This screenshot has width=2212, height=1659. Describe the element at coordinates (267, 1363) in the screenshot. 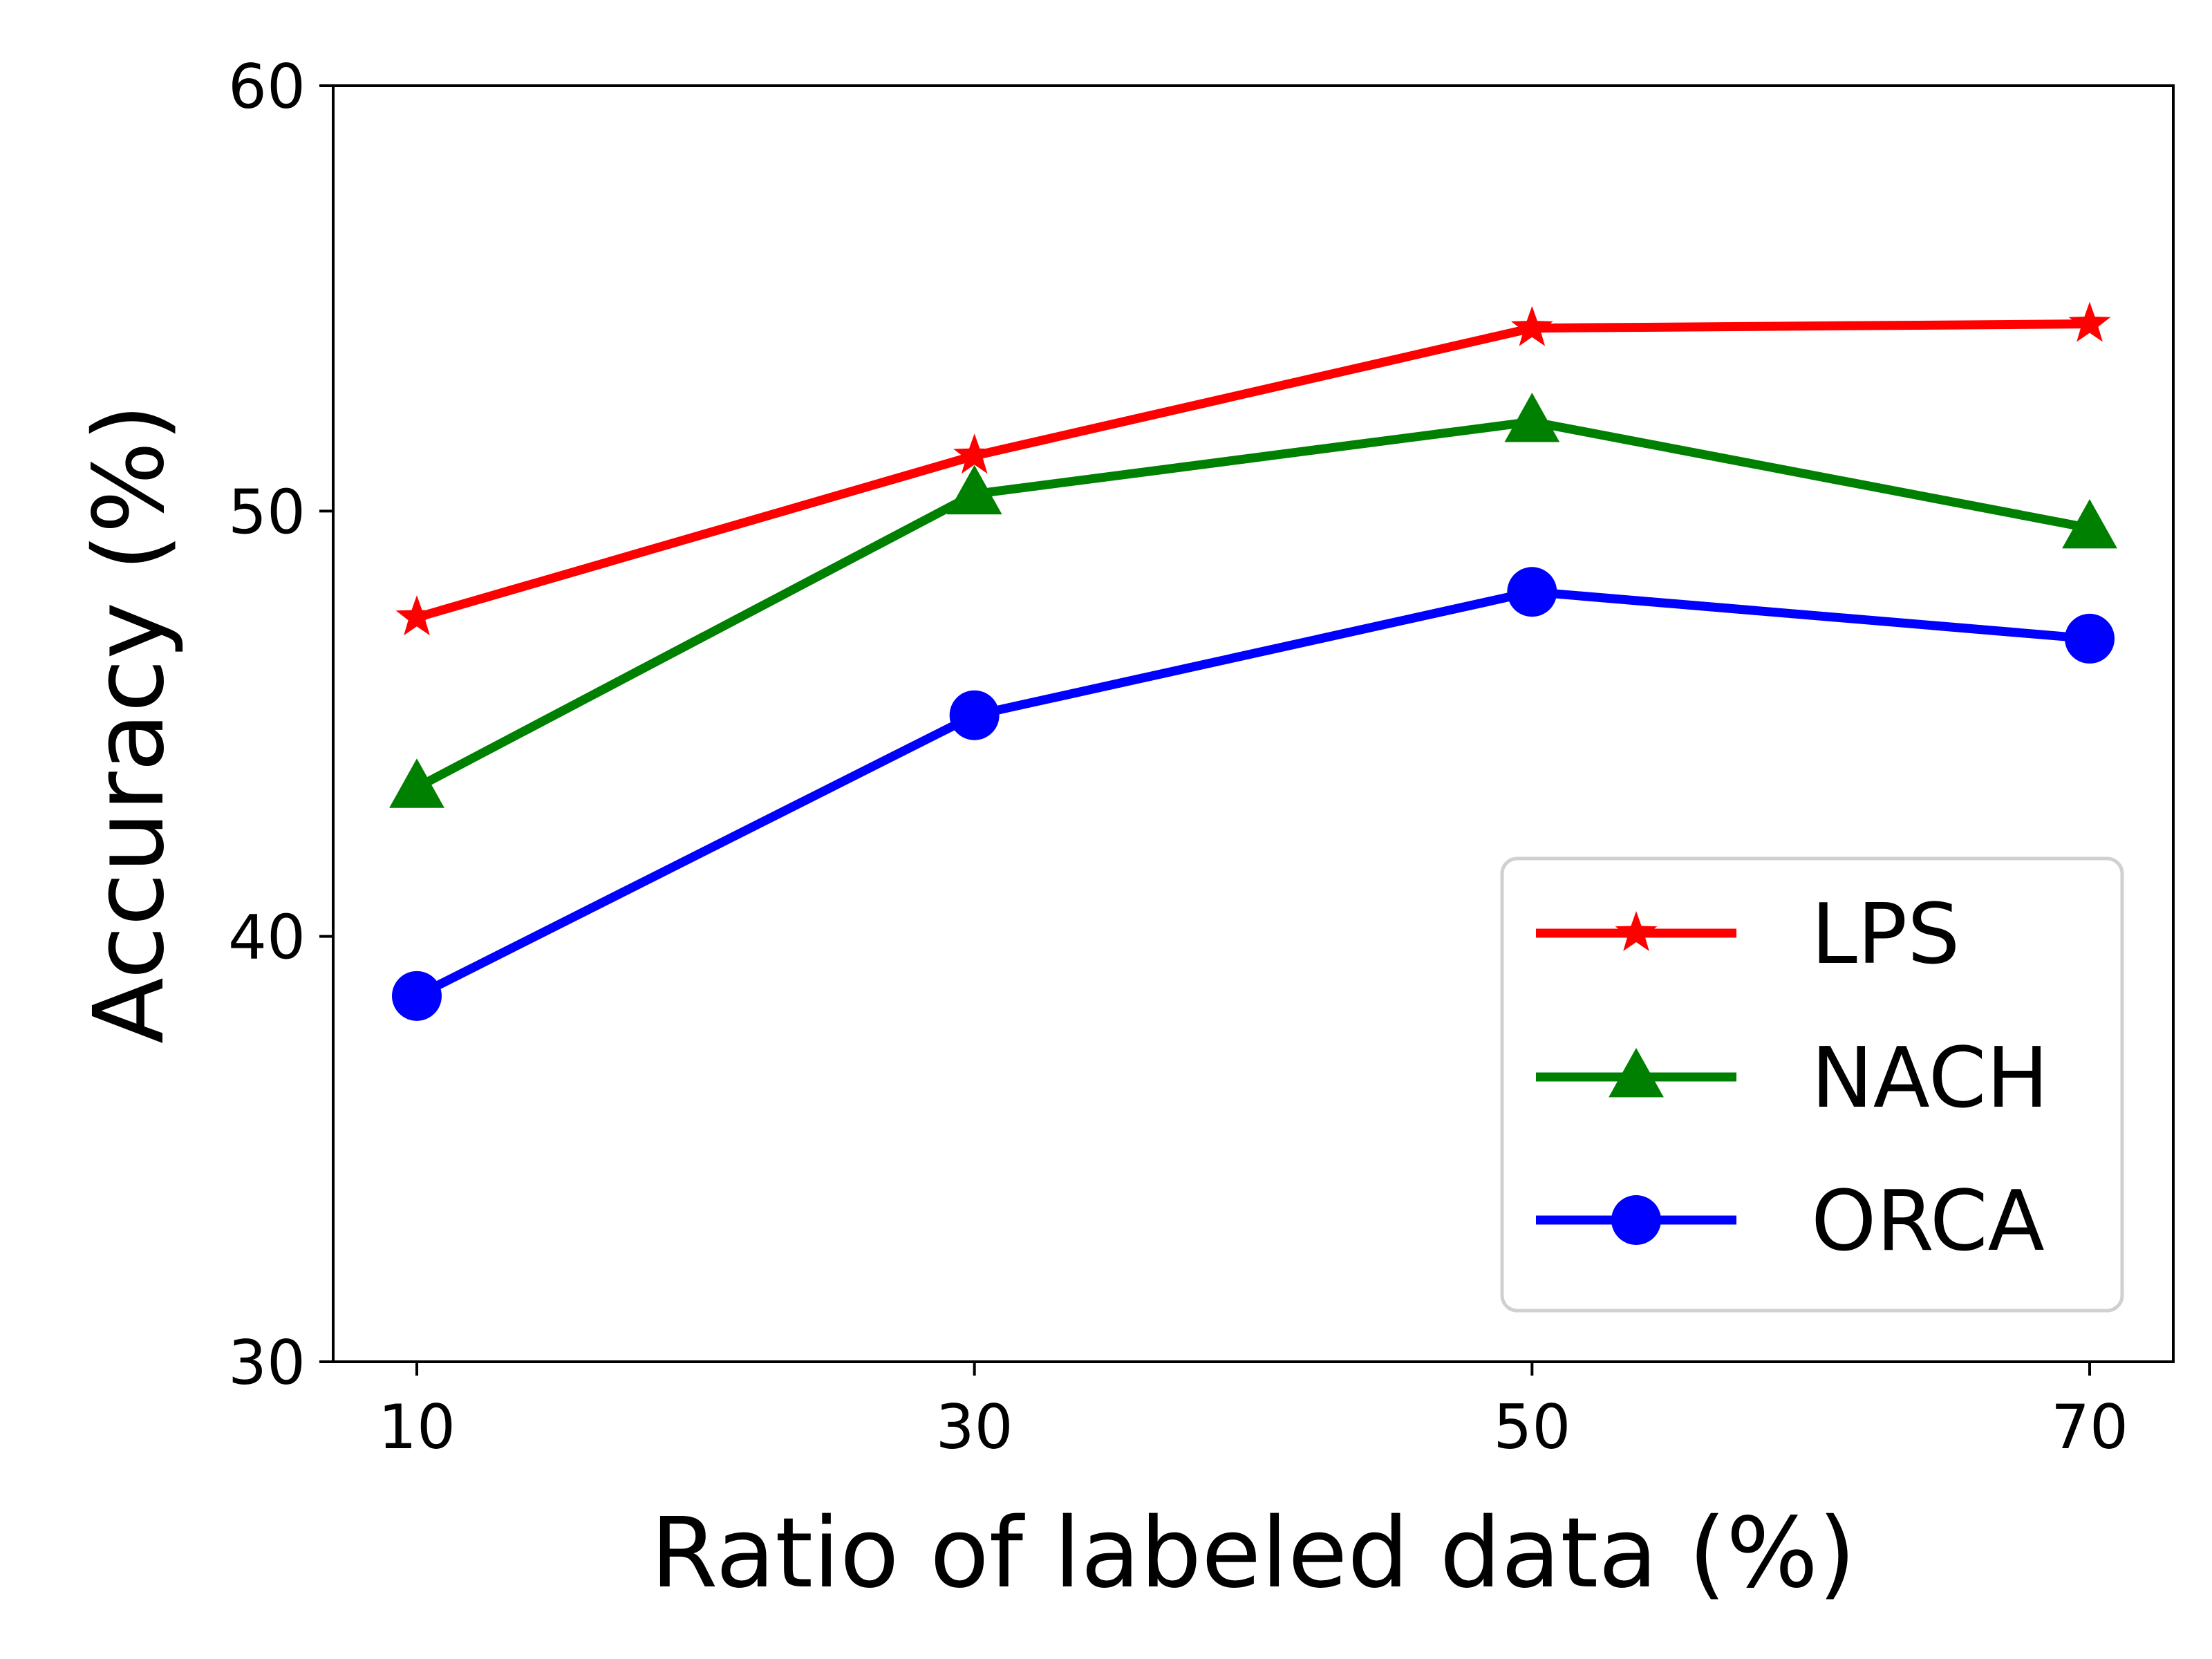

I see `y-tick-label: 30` at that location.